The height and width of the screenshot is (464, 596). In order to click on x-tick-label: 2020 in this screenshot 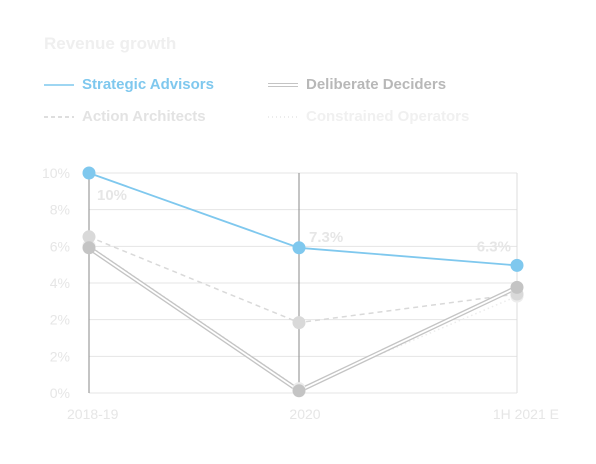, I will do `click(304, 414)`.